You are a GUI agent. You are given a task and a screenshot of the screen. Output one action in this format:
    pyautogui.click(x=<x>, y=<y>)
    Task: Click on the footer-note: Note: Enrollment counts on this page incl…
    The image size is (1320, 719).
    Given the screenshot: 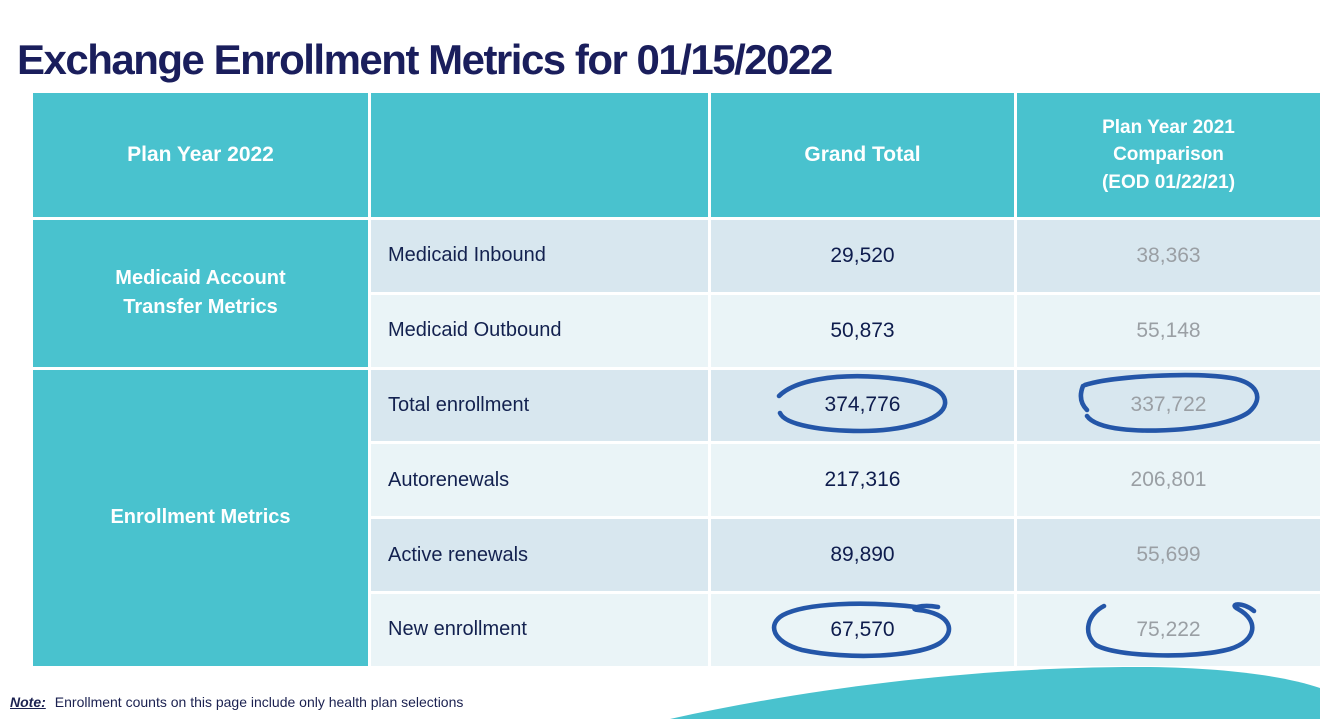 What is the action you would take?
    pyautogui.click(x=236, y=702)
    